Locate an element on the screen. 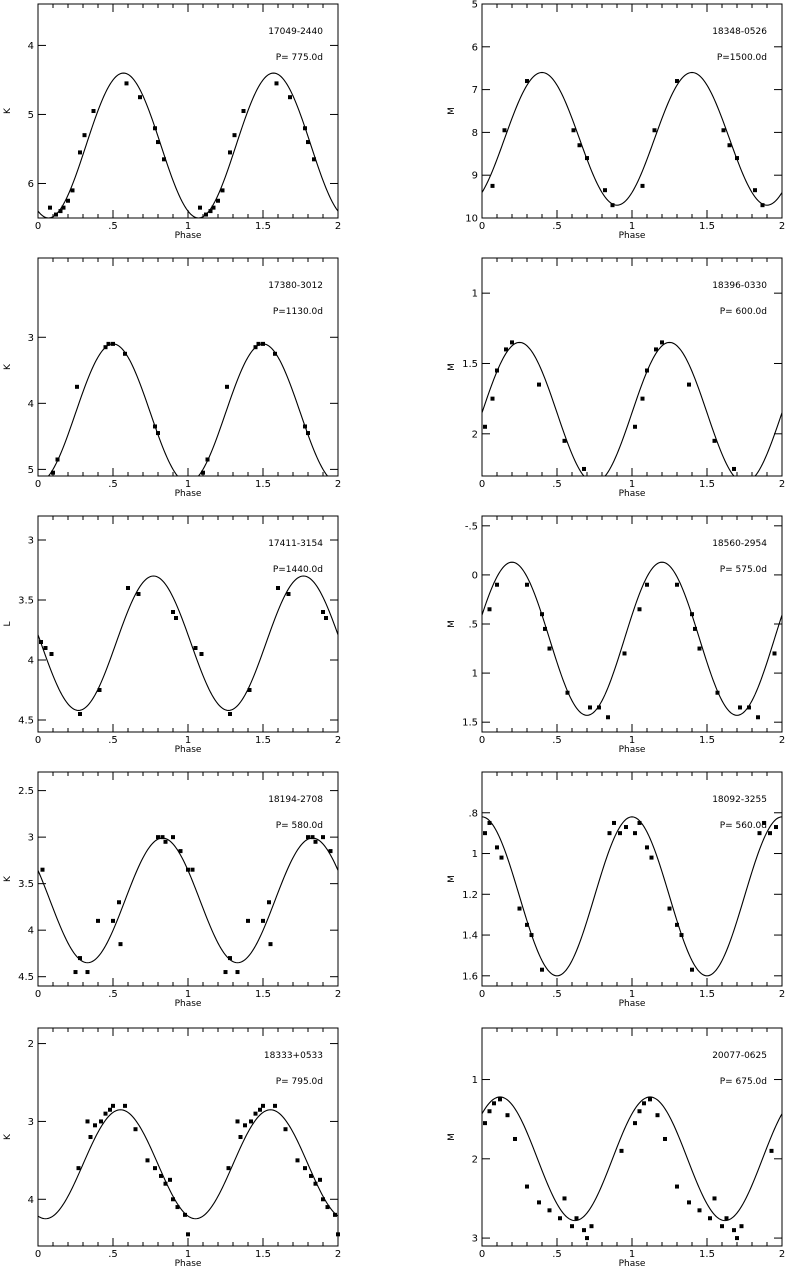  star-name-annotation: 18333+0533 is located at coordinates (293, 1056).